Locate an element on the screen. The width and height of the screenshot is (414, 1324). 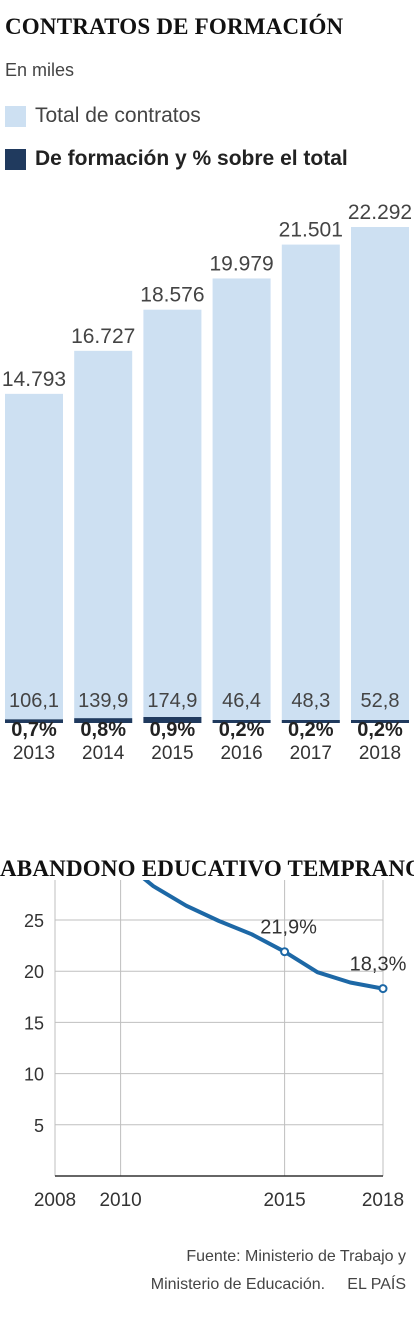
data-label-2015: 21,9% is located at coordinates (288, 928).